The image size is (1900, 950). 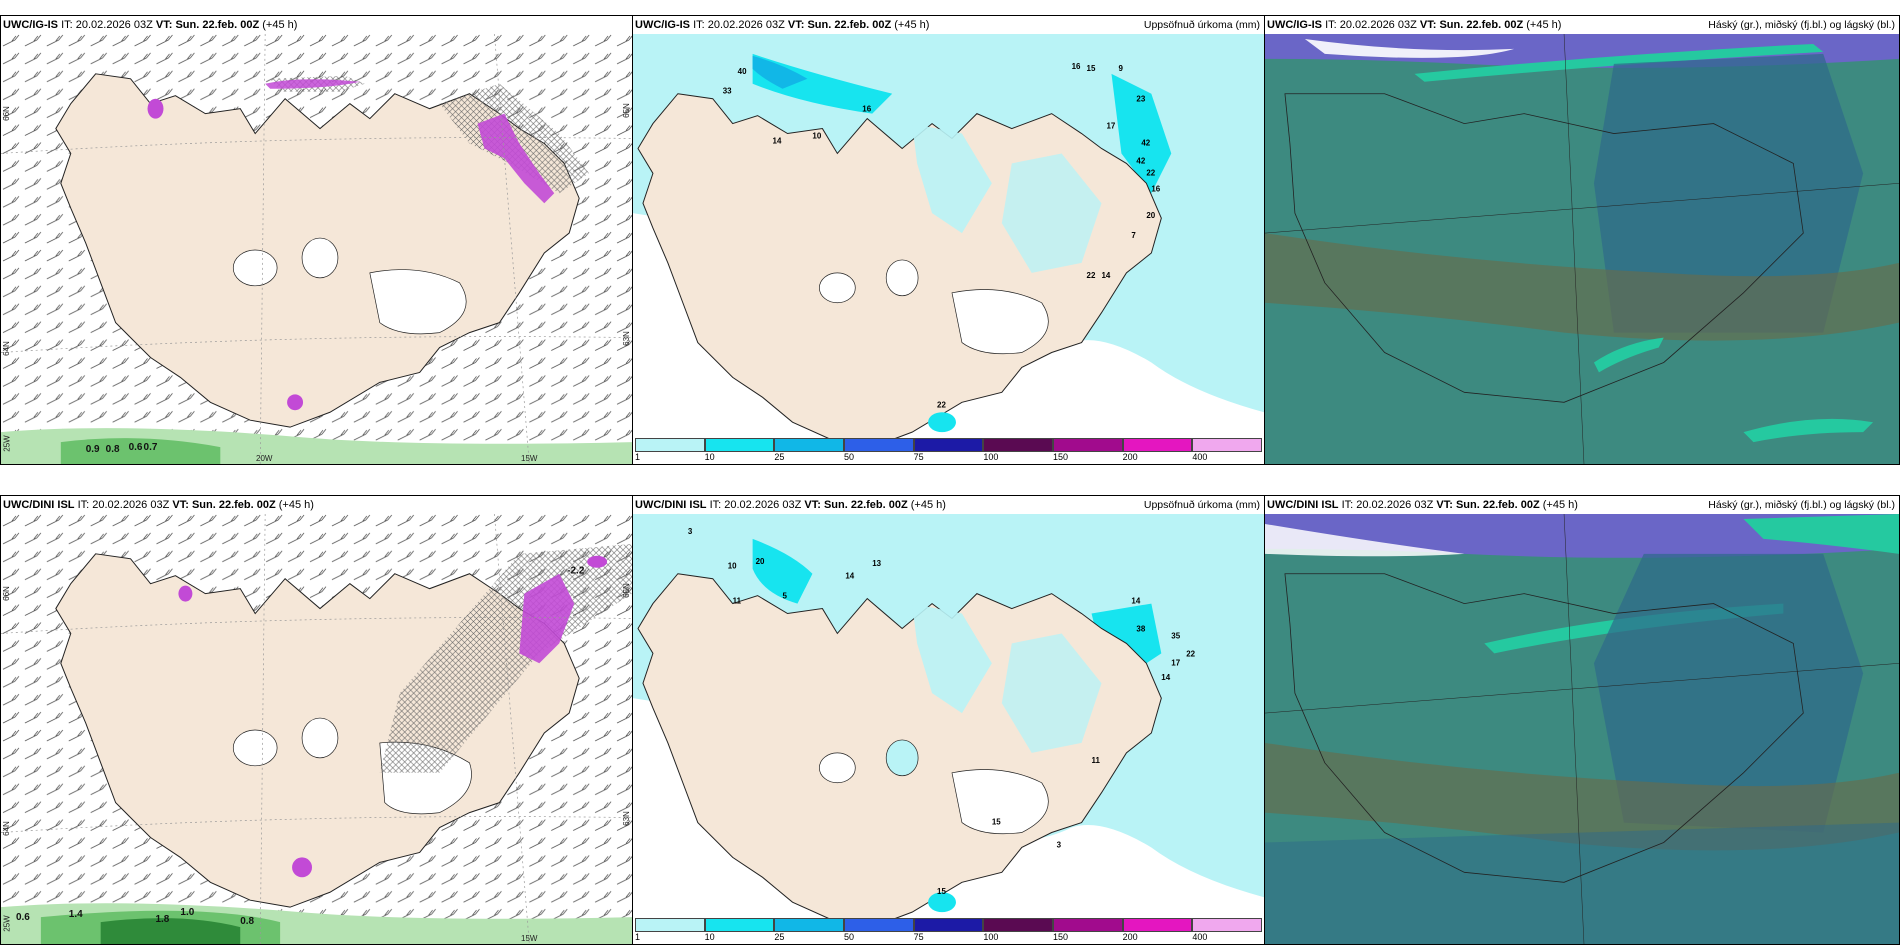 I want to click on svg-text: 35, so click(x=1175, y=635).